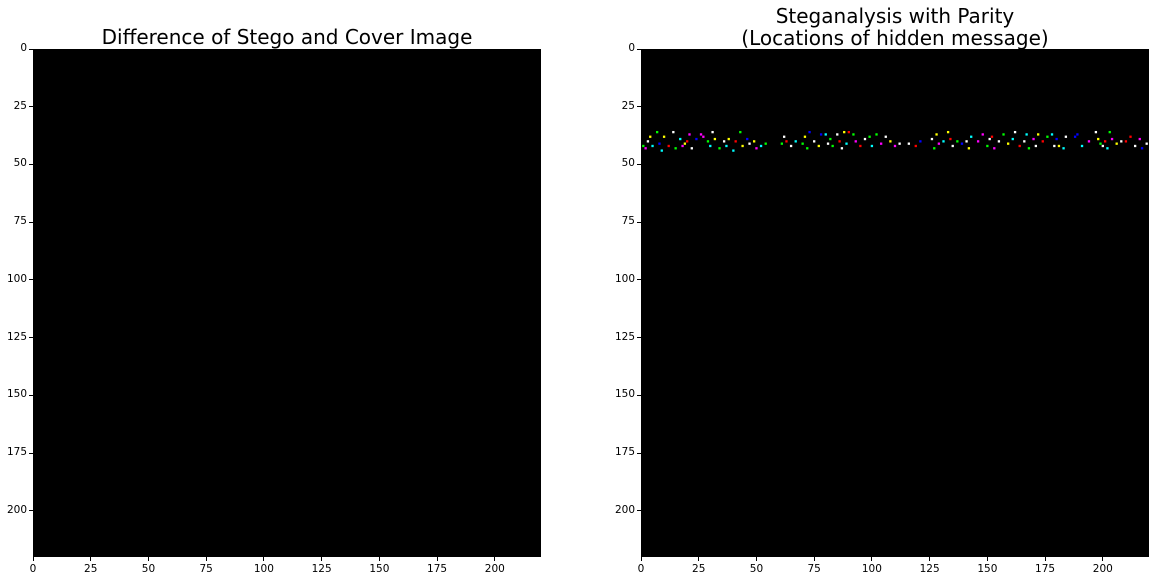  I want to click on x-tick-label: 100, so click(263, 569).